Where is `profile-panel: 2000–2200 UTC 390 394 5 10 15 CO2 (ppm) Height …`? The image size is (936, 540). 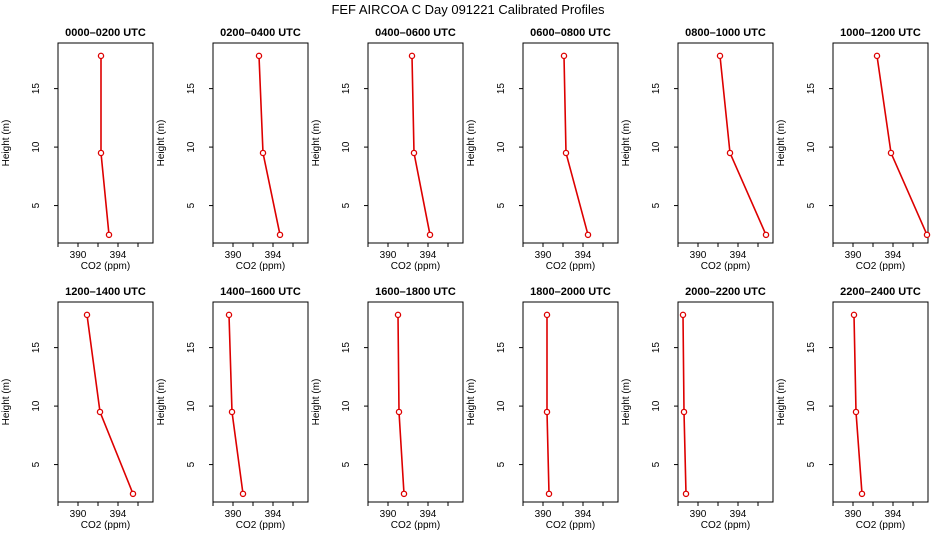
profile-panel: 2000–2200 UTC 390 394 5 10 15 CO2 (ppm) Height … is located at coordinates (697, 408).